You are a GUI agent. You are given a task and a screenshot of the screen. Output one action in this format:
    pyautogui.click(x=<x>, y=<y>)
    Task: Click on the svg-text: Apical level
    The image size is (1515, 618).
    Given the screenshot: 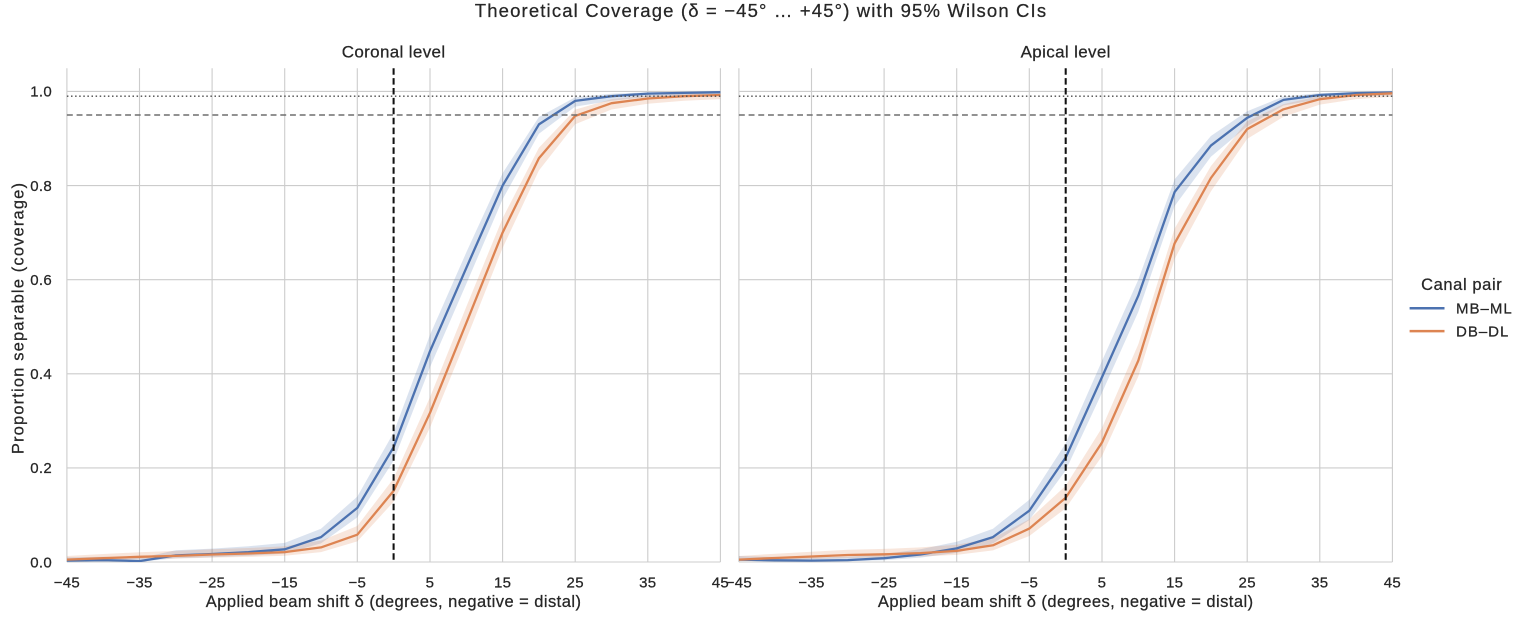 What is the action you would take?
    pyautogui.click(x=1066, y=52)
    